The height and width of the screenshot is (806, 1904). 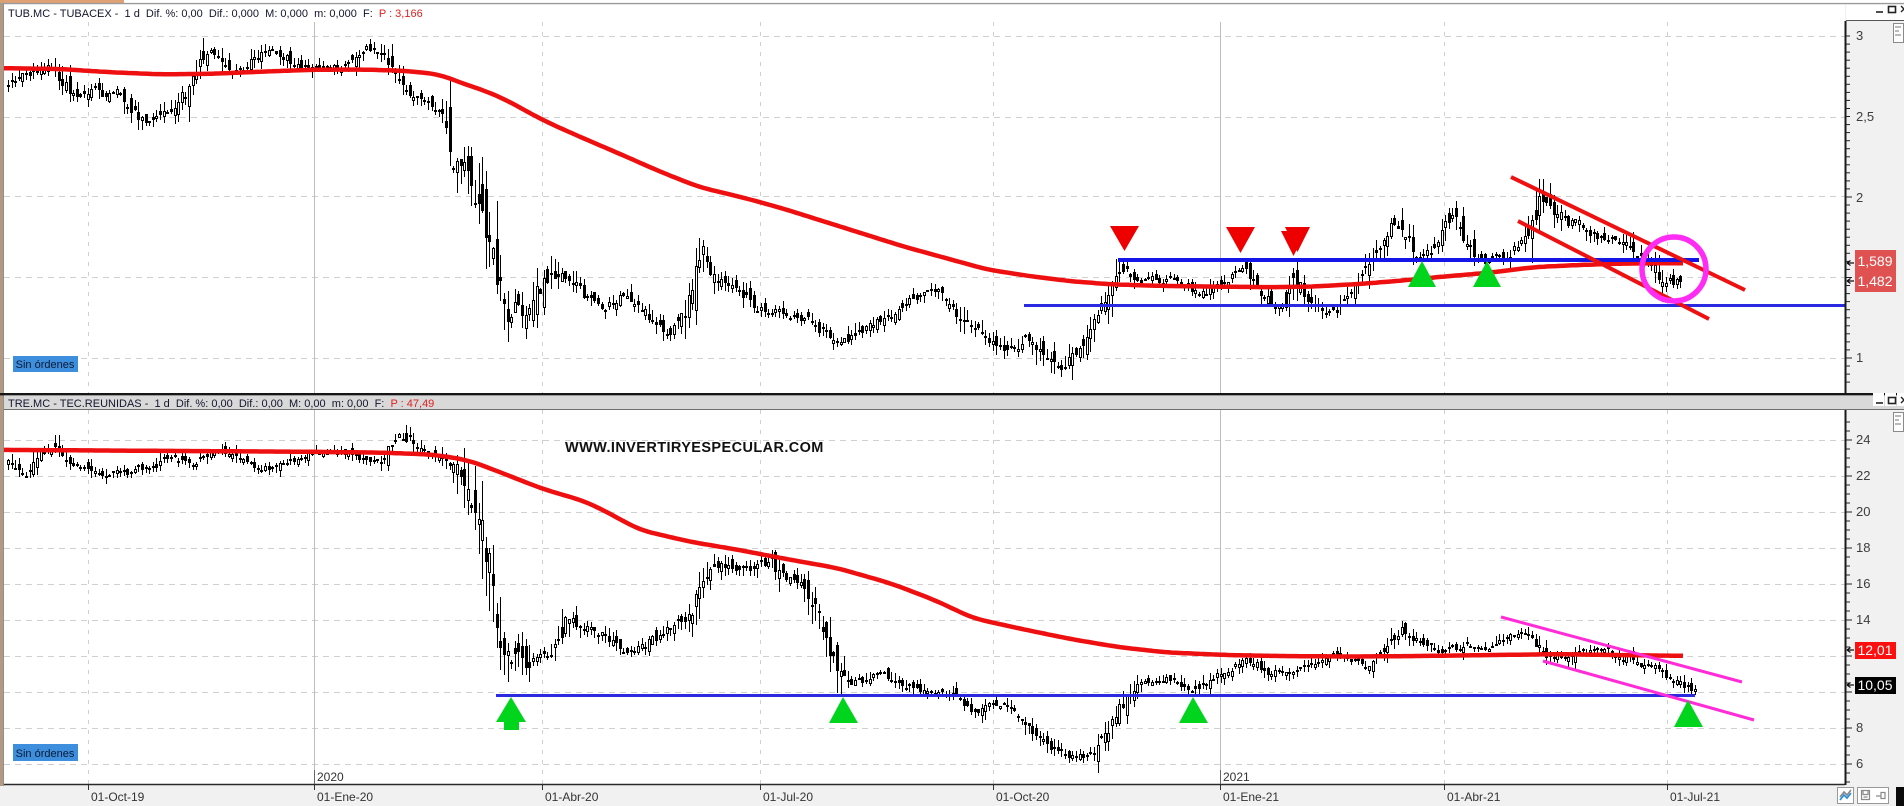 I want to click on svg-text: 1,589, so click(x=1874, y=261).